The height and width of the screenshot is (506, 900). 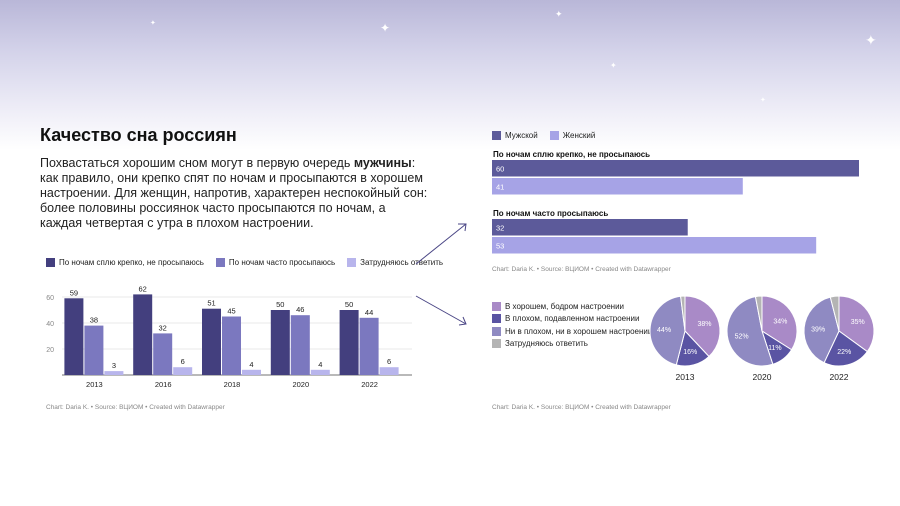 I want to click on intro-bold: мужчины, so click(x=382, y=163).